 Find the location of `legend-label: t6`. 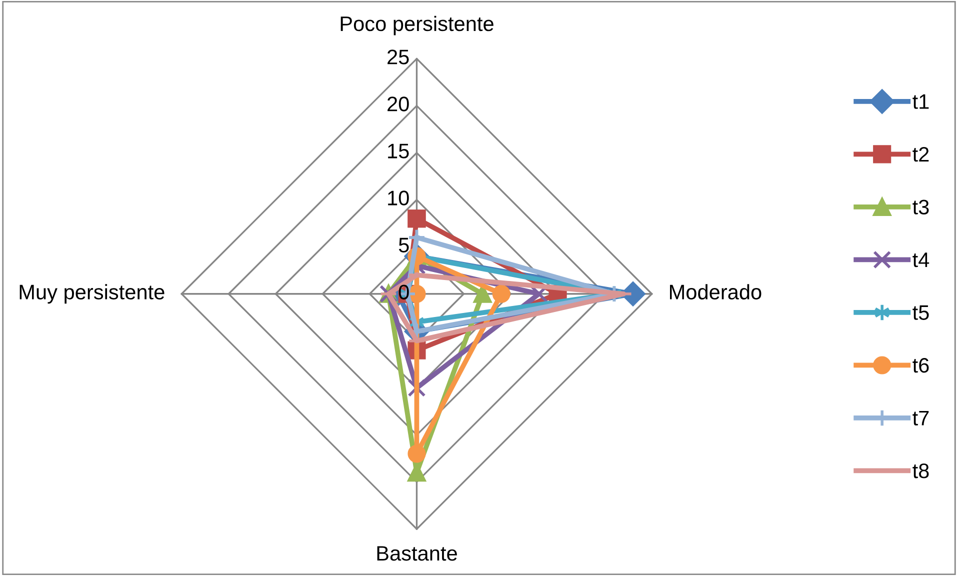

legend-label: t6 is located at coordinates (920, 365).